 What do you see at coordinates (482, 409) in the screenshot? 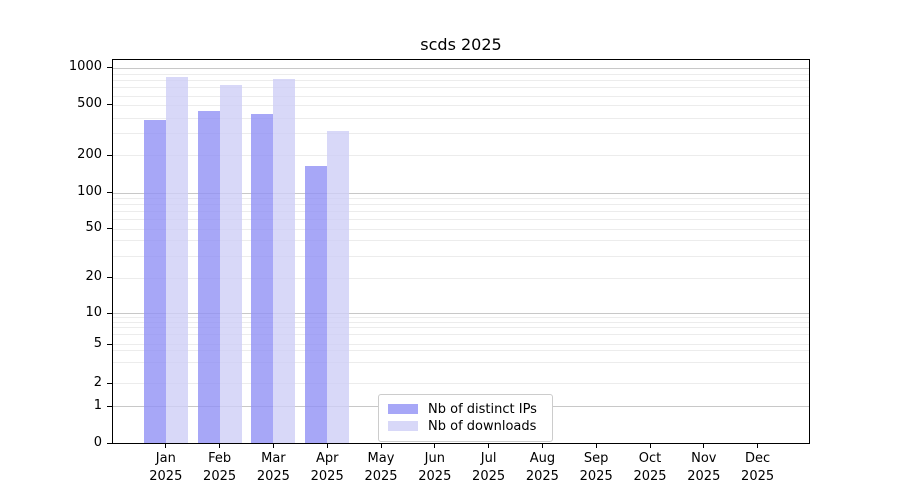
I see `legend-label-distinct-ips: Nb of distinct IPs` at bounding box center [482, 409].